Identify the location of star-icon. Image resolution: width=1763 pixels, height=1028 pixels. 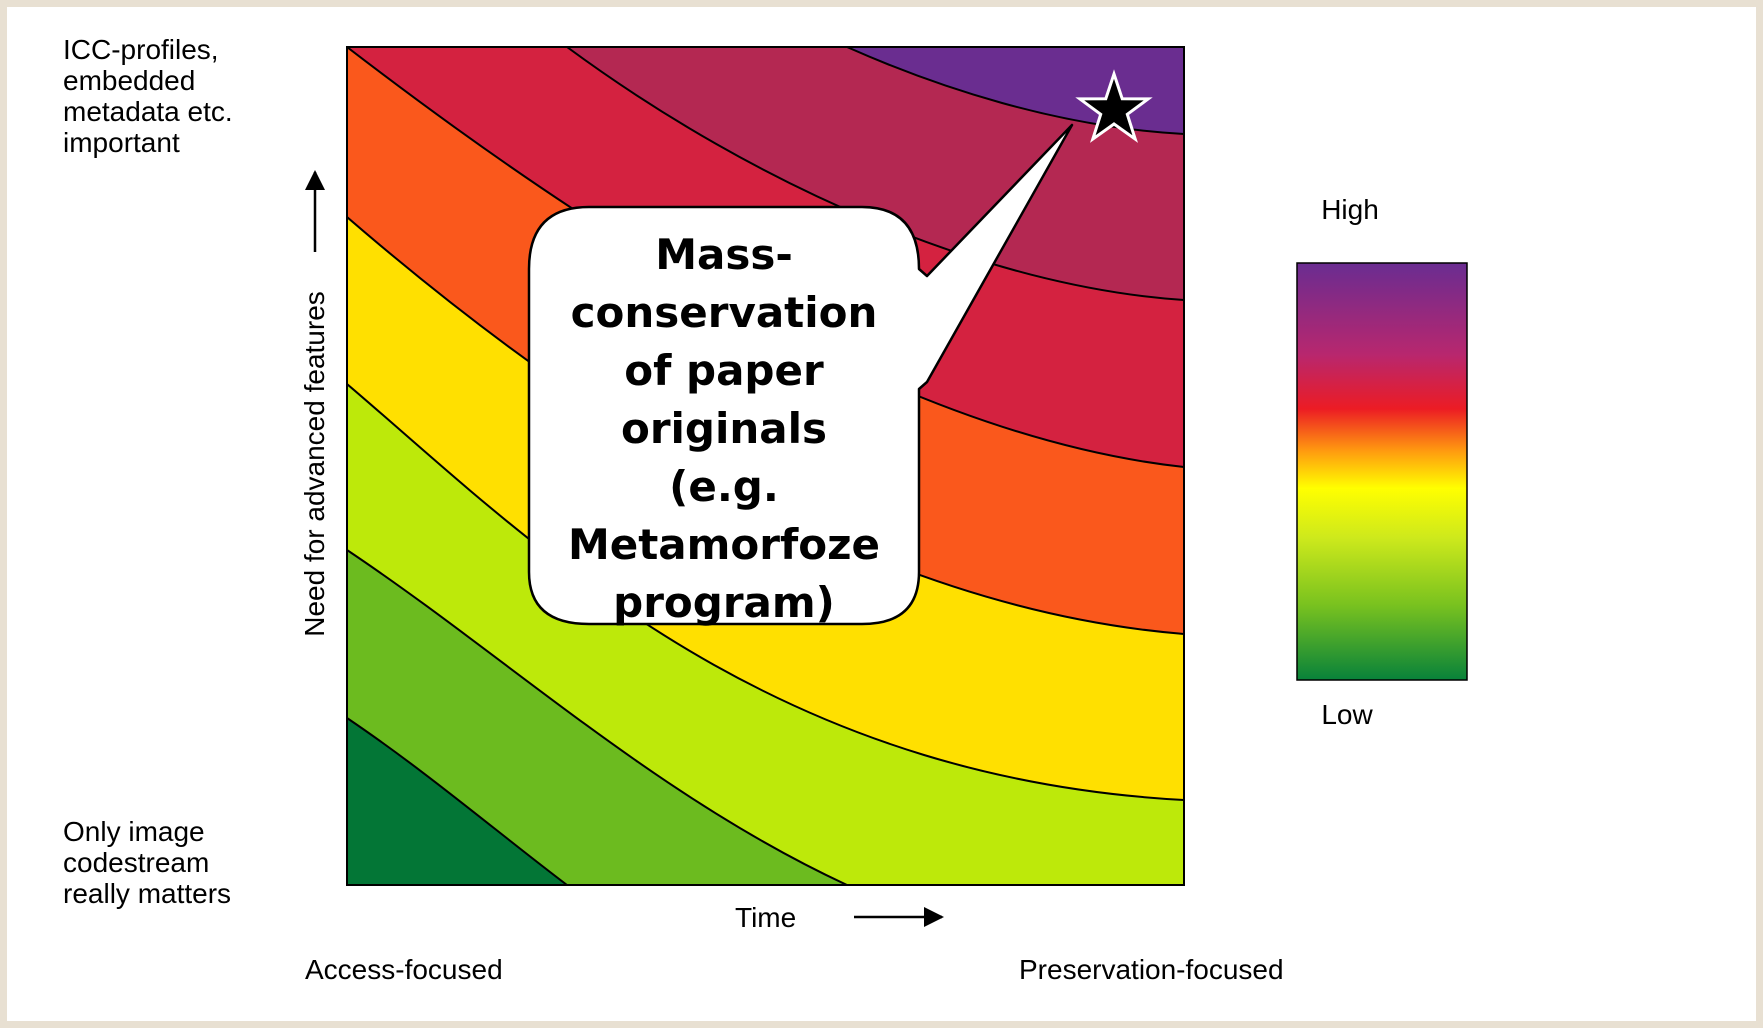
(1114, 106).